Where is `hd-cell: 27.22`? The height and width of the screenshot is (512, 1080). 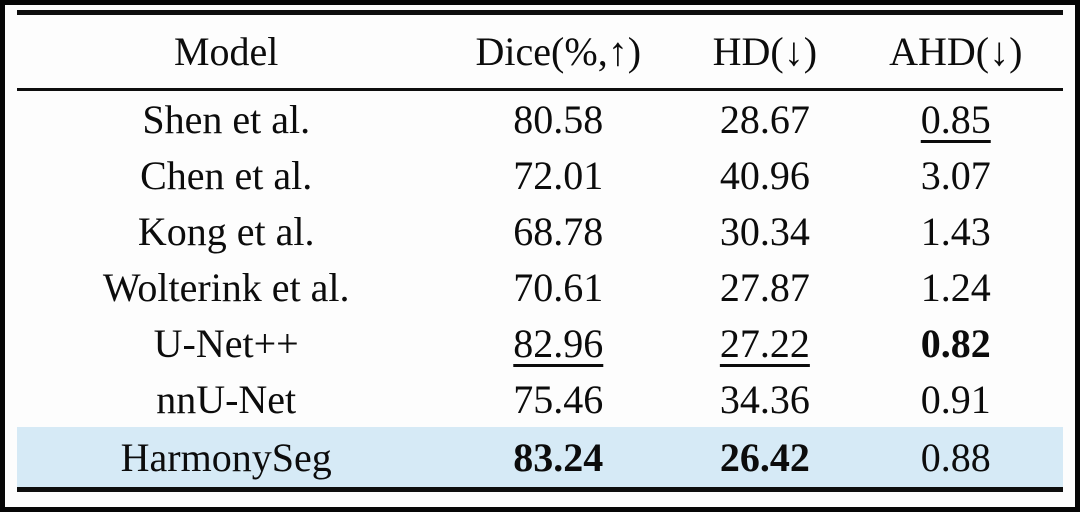
hd-cell: 27.22 is located at coordinates (764, 343).